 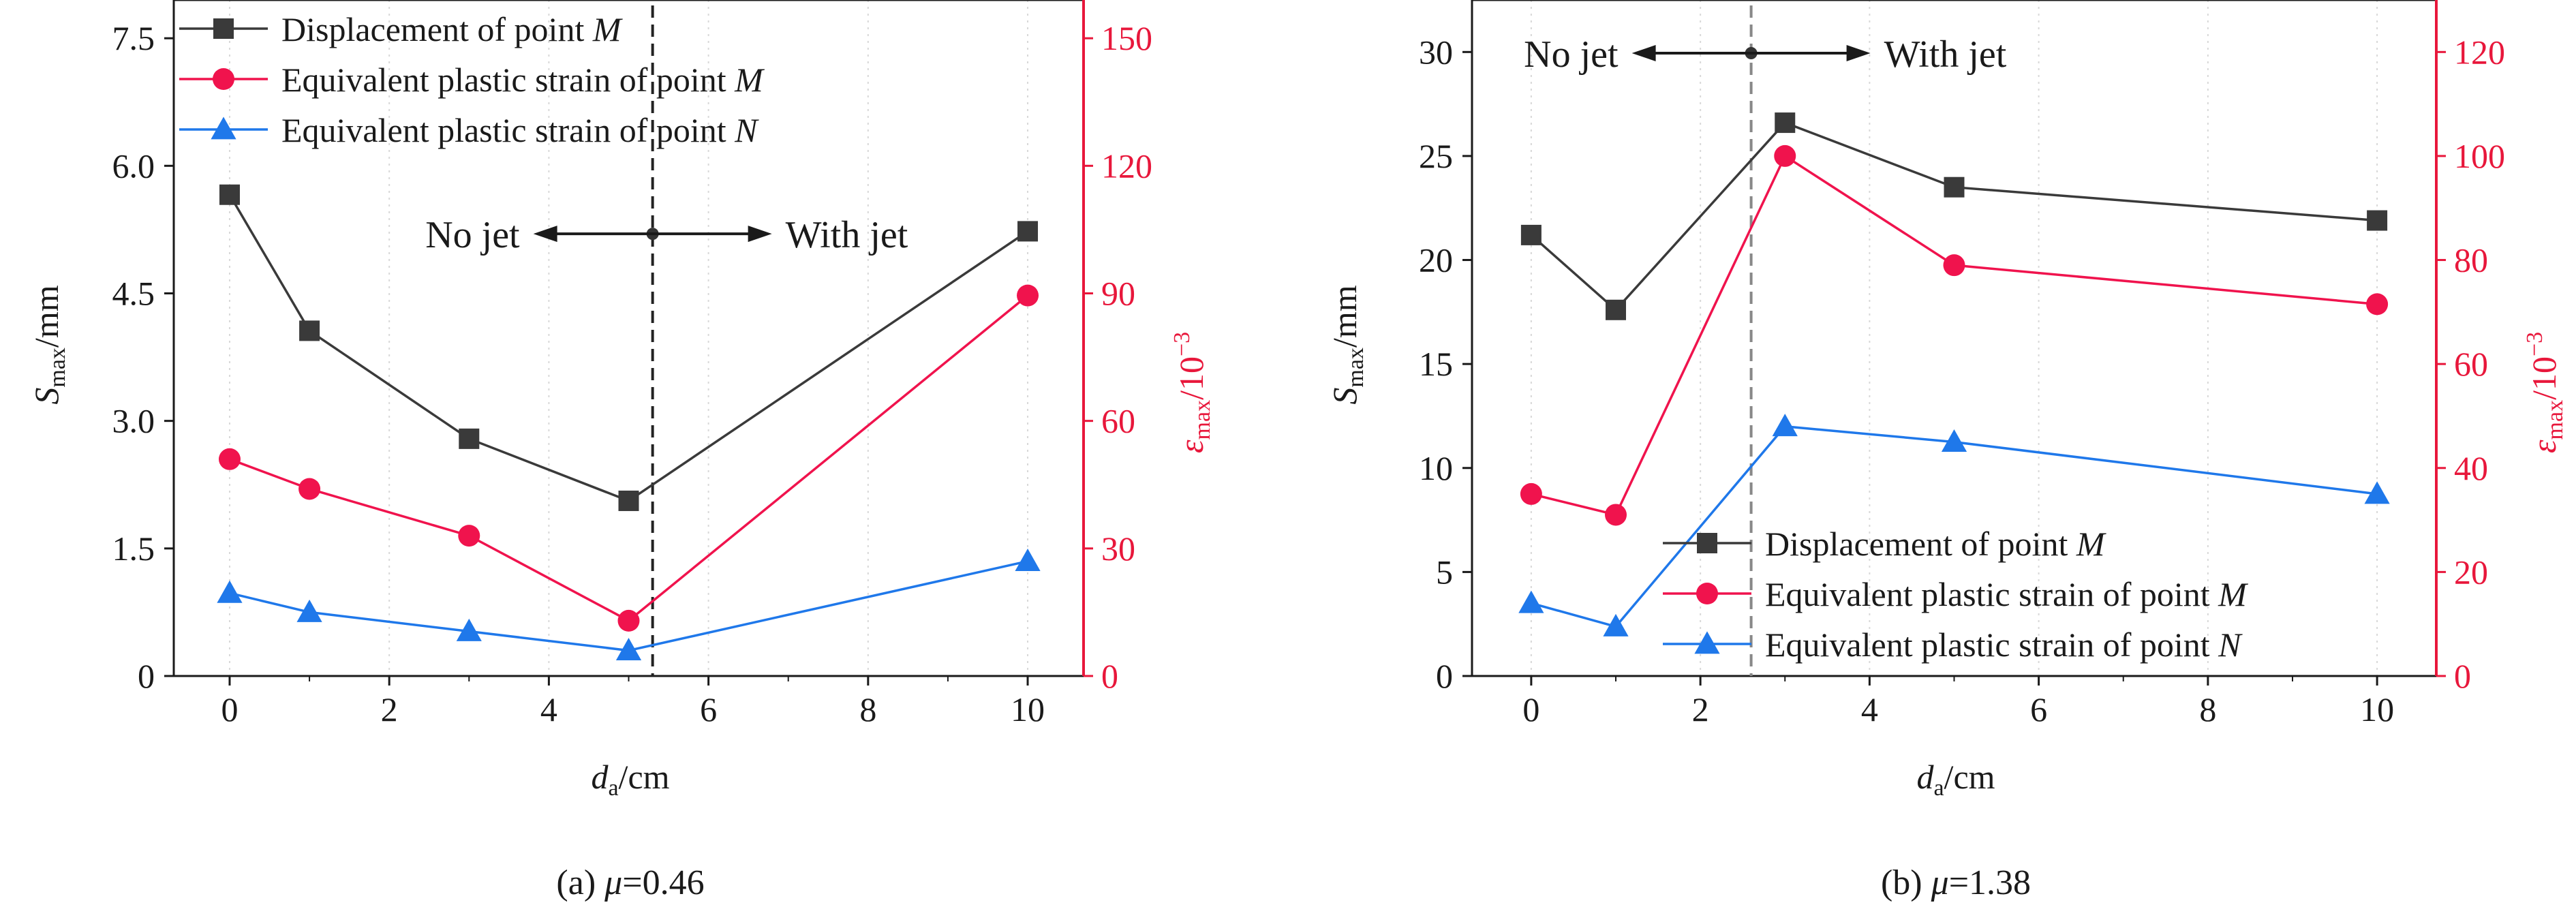 I want to click on y-right-tick-label: 30, so click(x=1118, y=548).